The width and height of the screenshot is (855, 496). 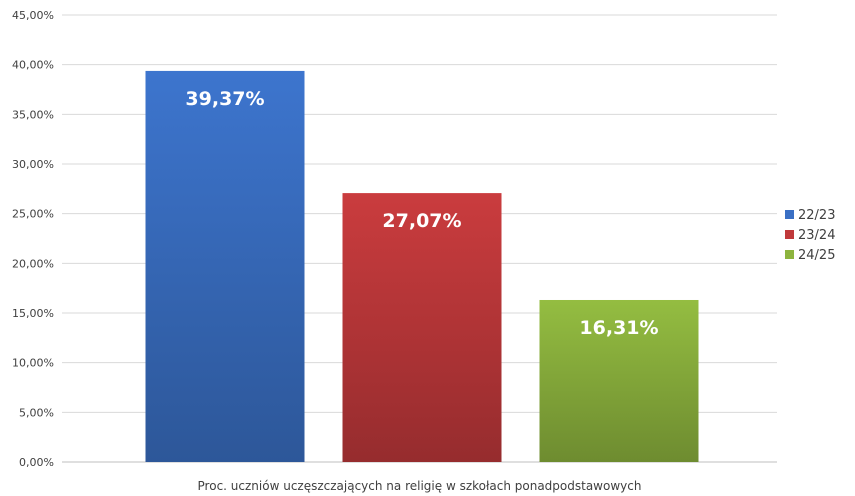 I want to click on legend-label: 23/24, so click(x=816, y=235).